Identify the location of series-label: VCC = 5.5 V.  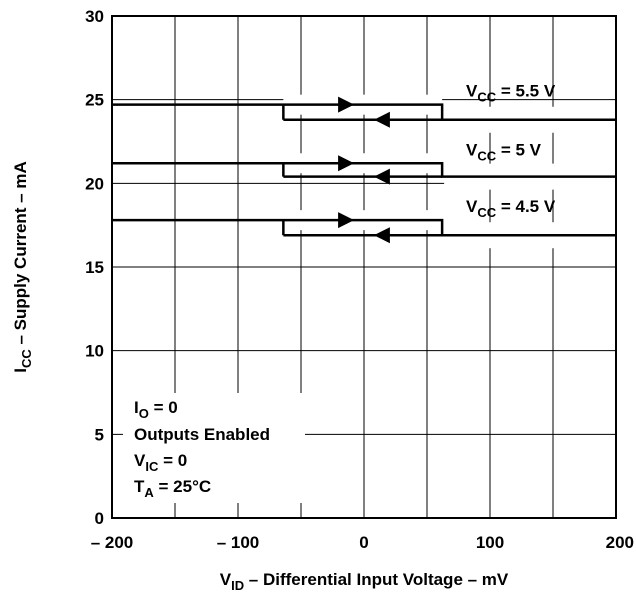
(511, 93).